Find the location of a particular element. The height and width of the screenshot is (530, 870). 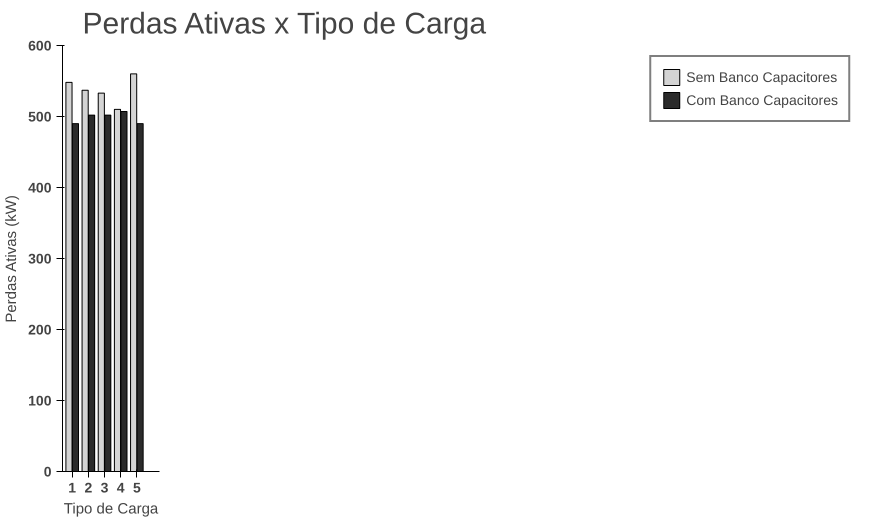

x-tick-label: 2 is located at coordinates (88, 488).